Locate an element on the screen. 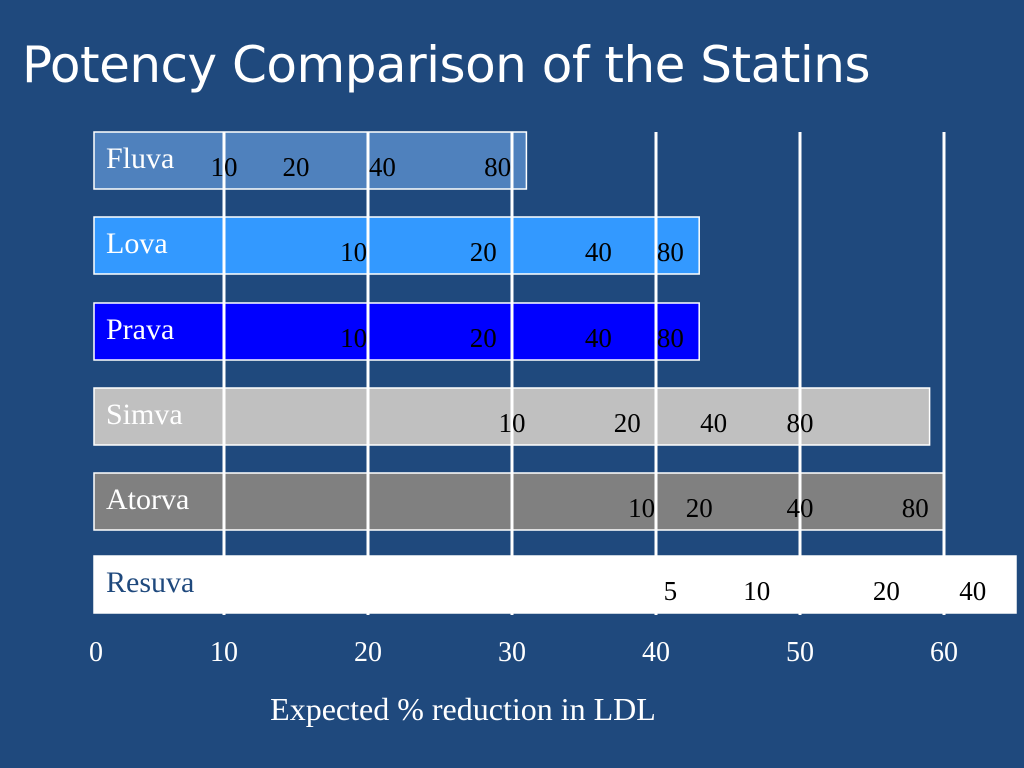  x-axis-label: Expected % reduction in LDL is located at coordinates (463, 709).